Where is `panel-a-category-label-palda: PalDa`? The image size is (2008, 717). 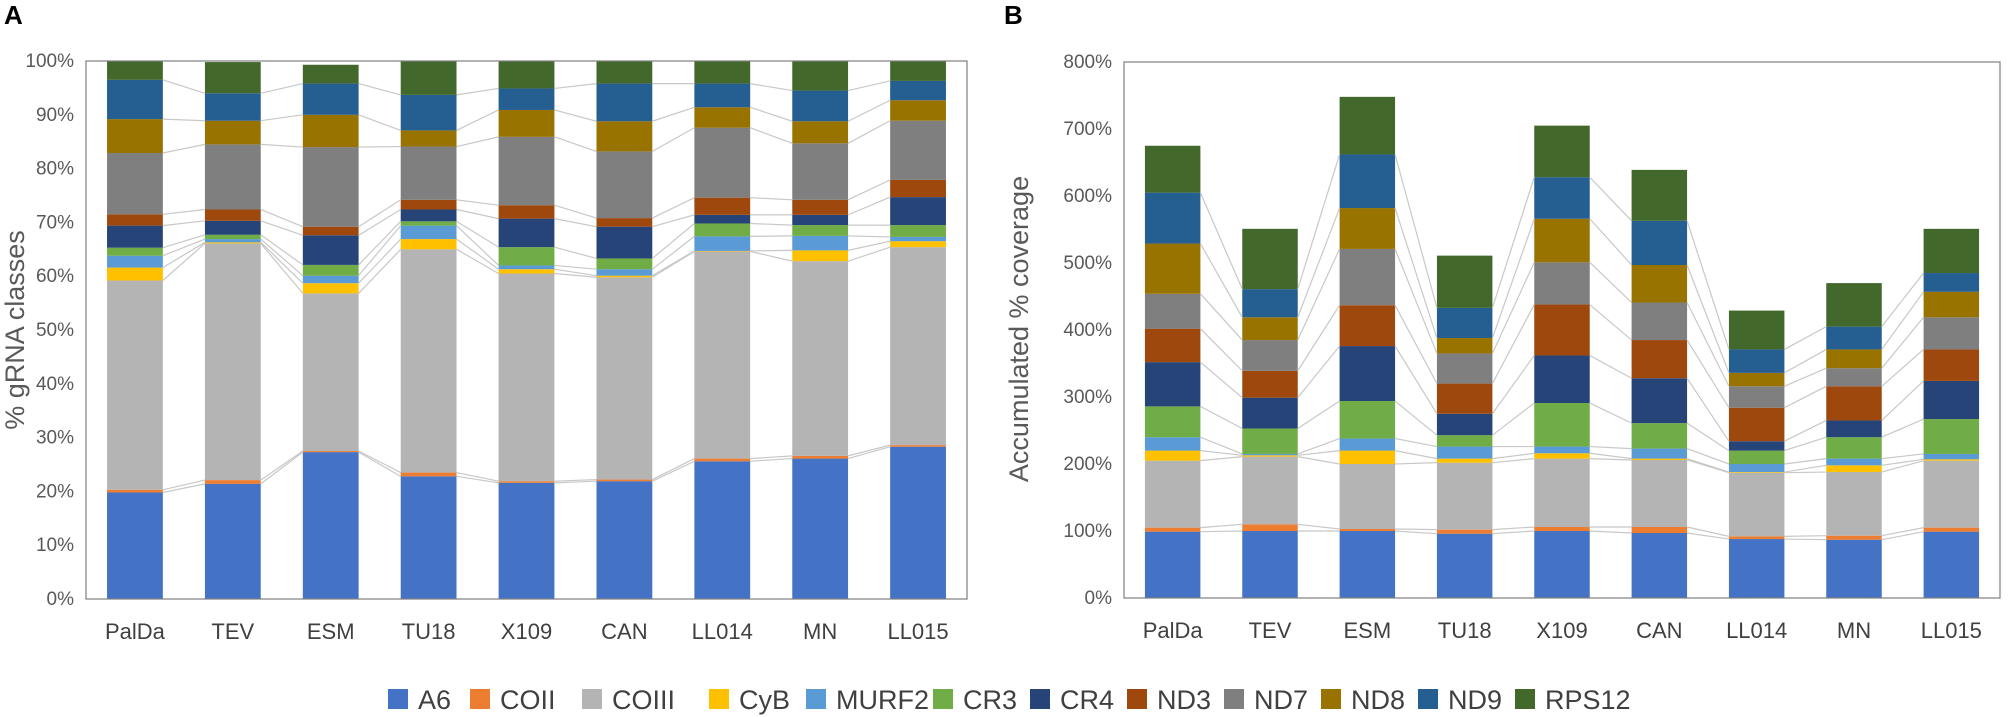 panel-a-category-label-palda: PalDa is located at coordinates (135, 631).